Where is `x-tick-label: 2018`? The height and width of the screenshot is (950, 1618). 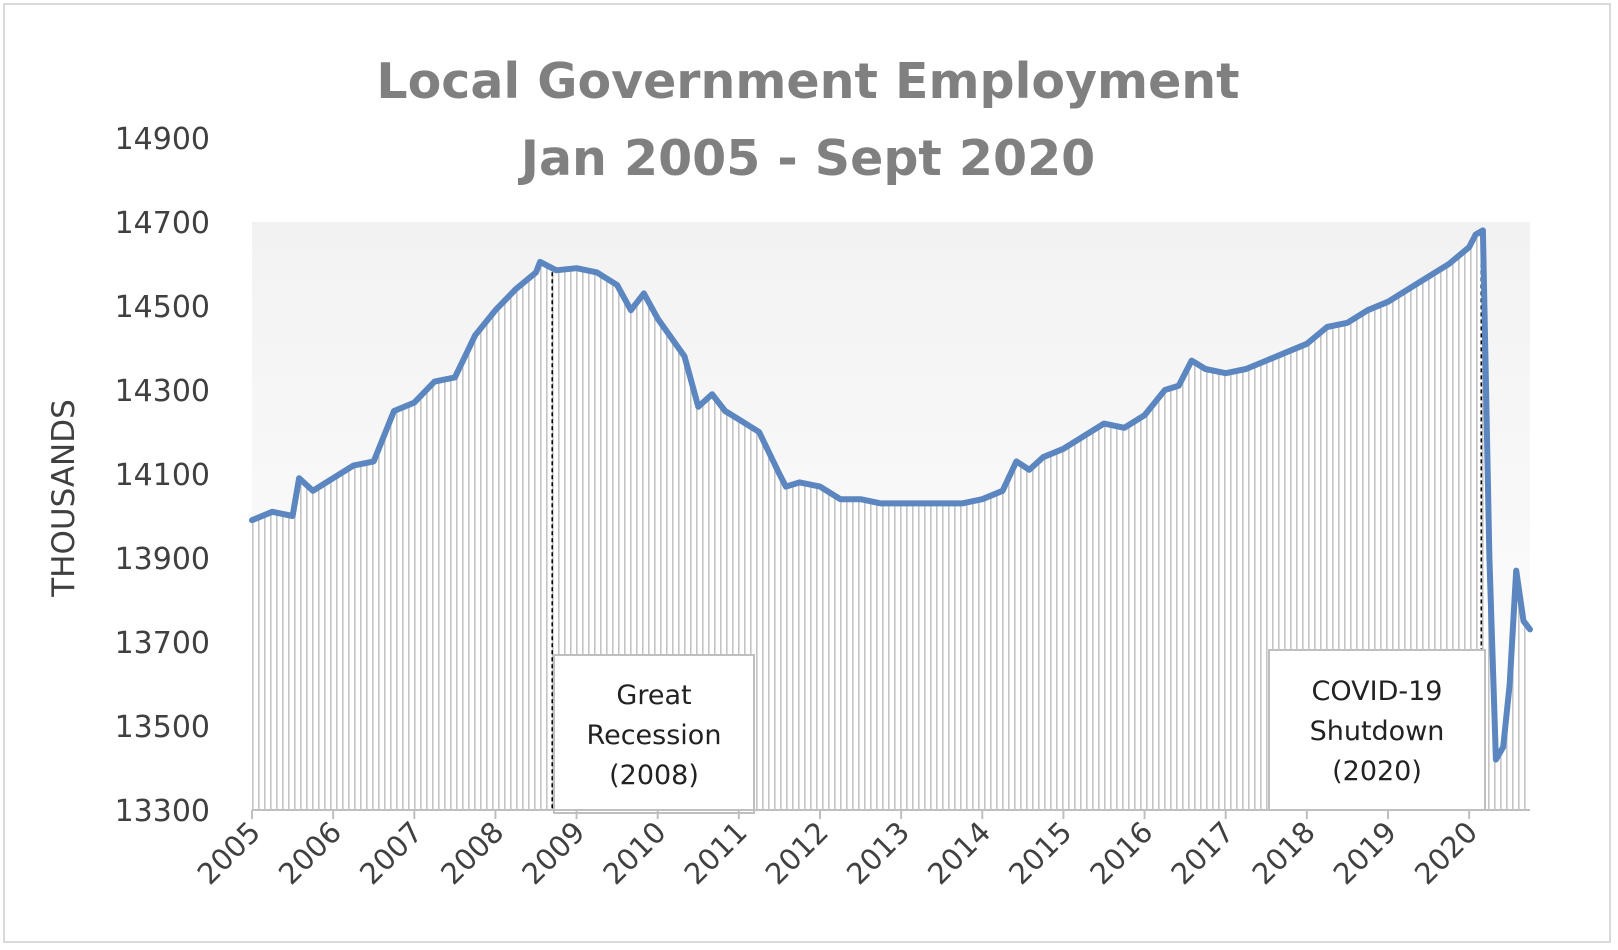
x-tick-label: 2018 is located at coordinates (1284, 853).